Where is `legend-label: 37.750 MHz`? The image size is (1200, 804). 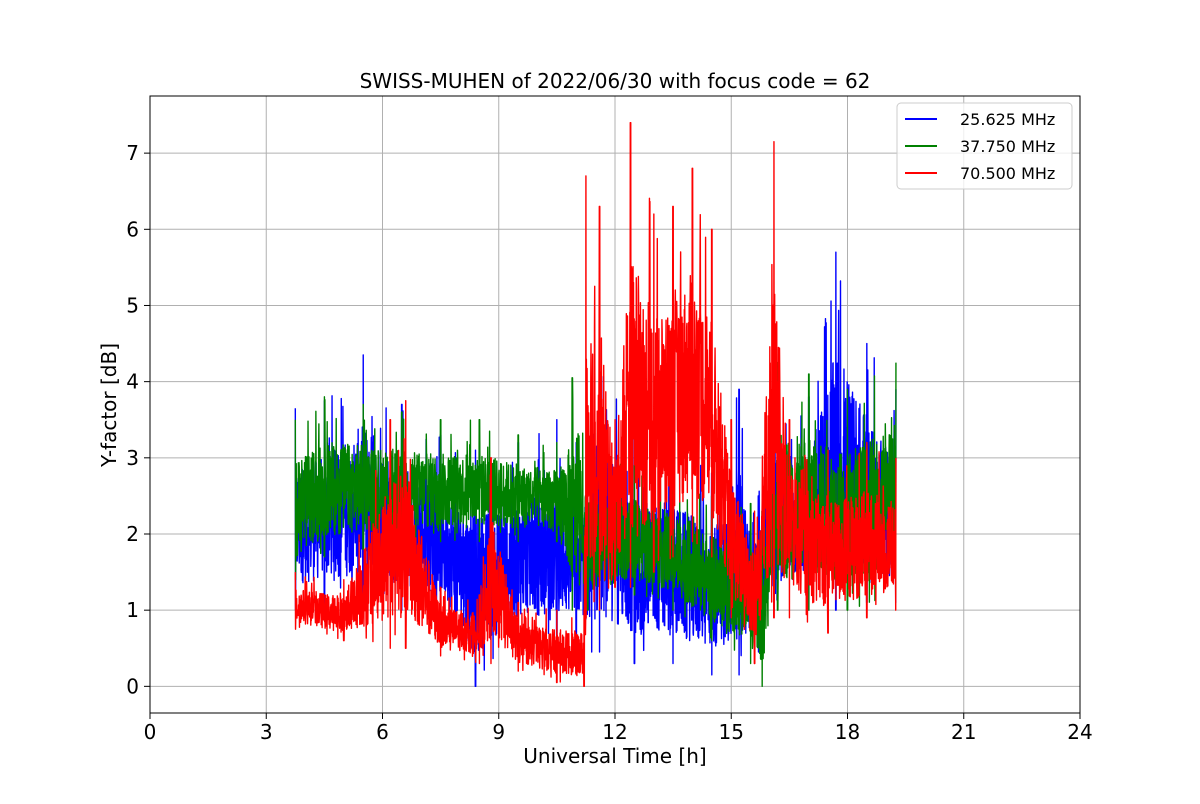 legend-label: 37.750 MHz is located at coordinates (1007, 146).